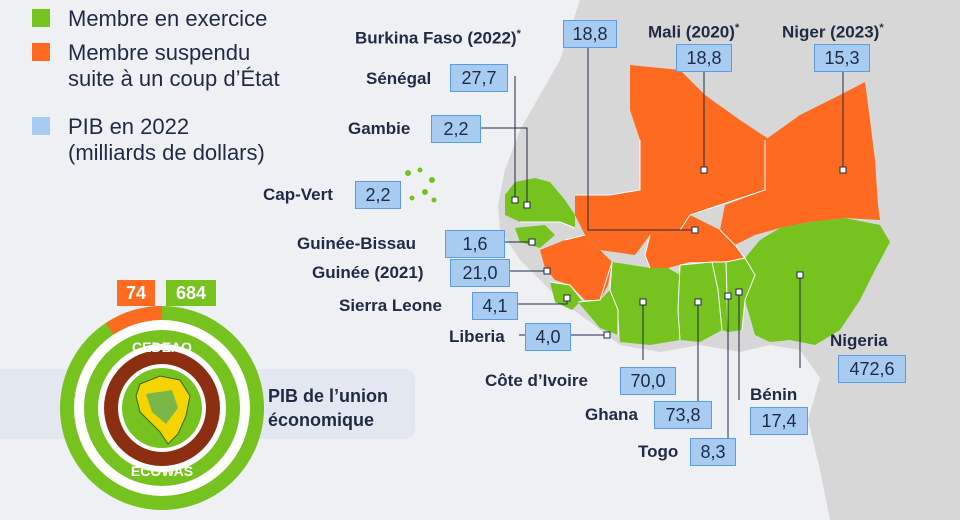 This screenshot has width=960, height=520. What do you see at coordinates (694, 32) in the screenshot?
I see `label-mali: Mali (2020)*` at bounding box center [694, 32].